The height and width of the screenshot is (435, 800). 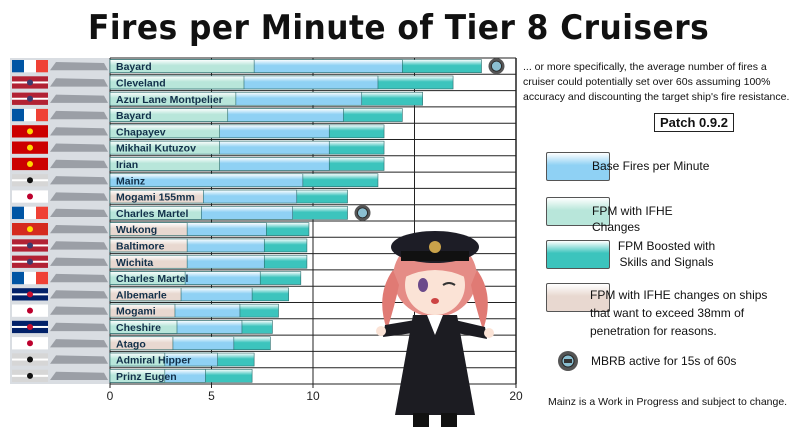 I want to click on bar-label: Prinz Eugen, so click(x=146, y=377).